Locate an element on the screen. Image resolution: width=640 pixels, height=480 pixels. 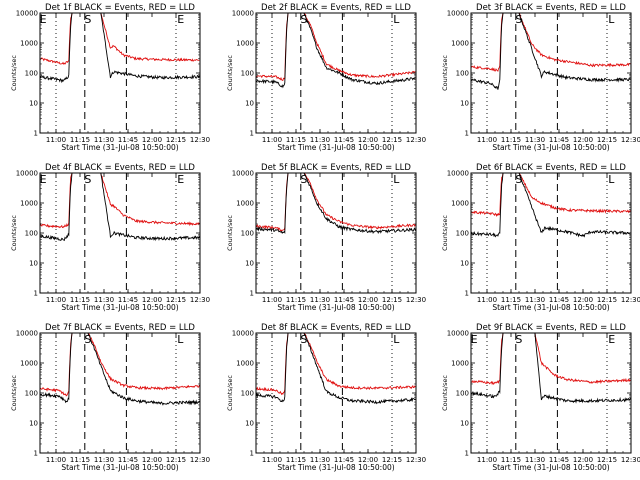
panel-title: Det 2f BLACK = Events, RED = LLD is located at coordinates (336, 8).